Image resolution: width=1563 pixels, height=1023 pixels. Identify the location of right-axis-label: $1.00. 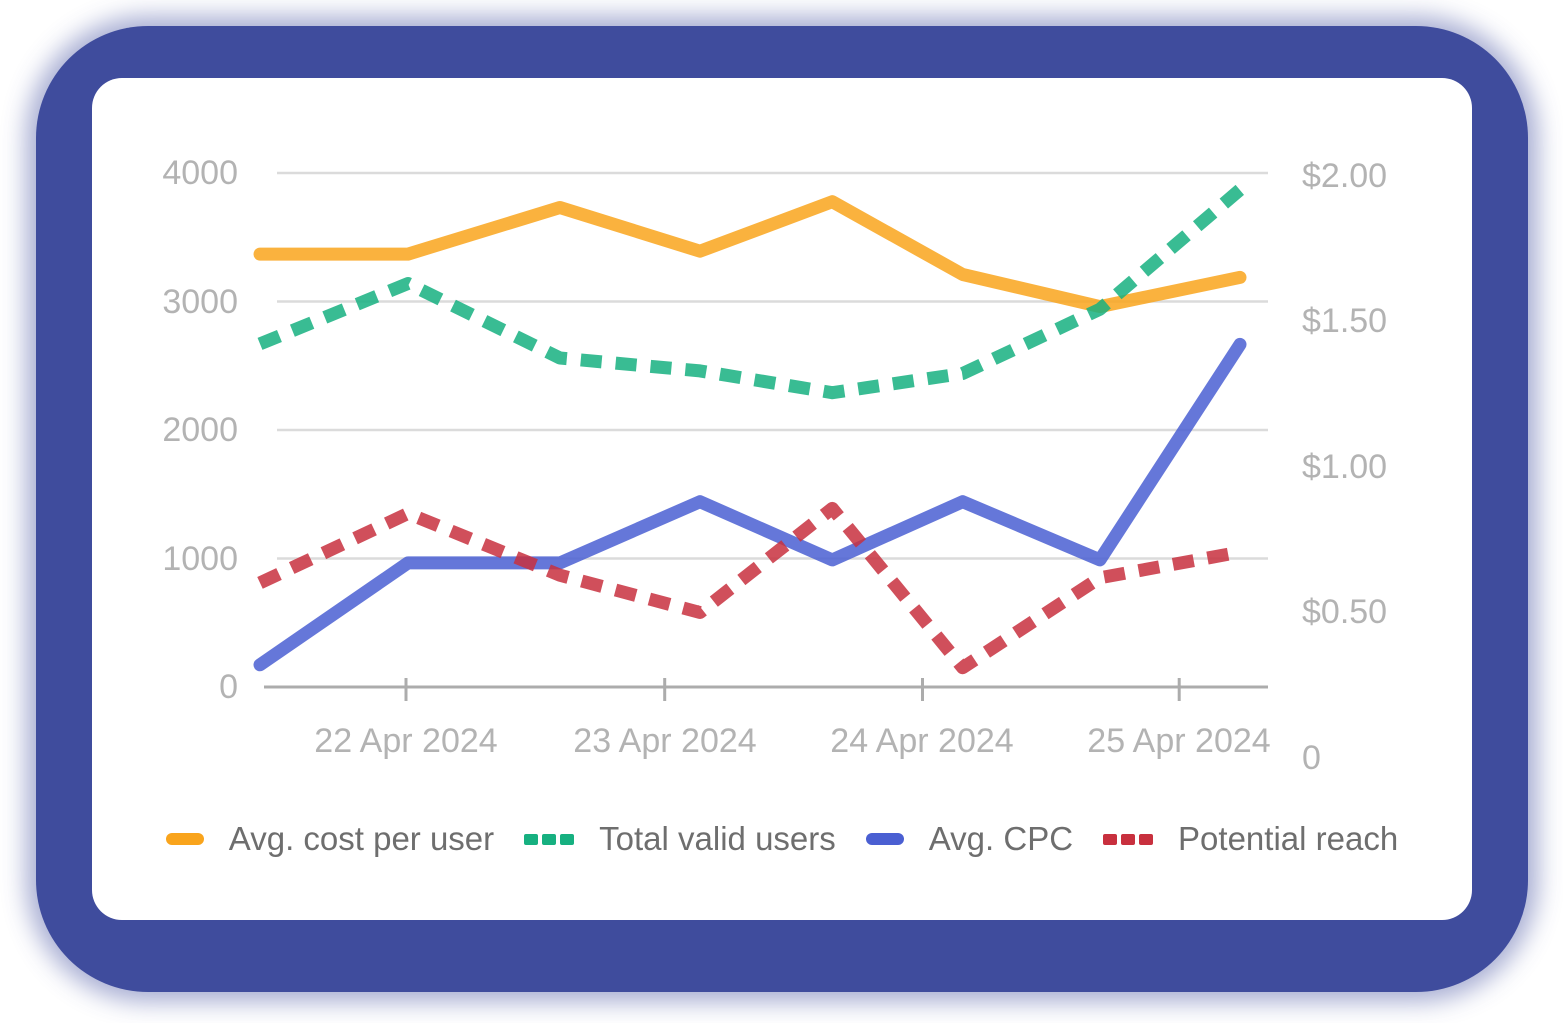
(1345, 467).